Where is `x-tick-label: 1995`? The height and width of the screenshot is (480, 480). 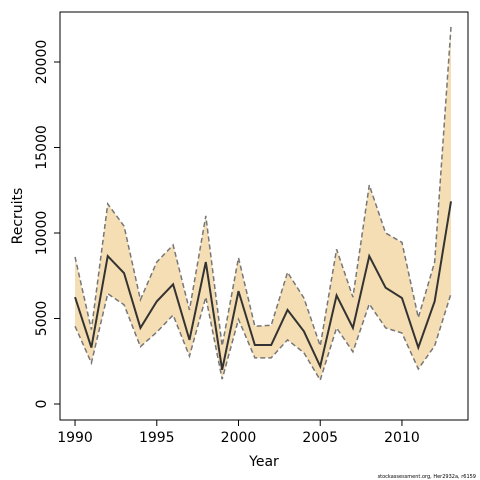
x-tick-label: 1995 is located at coordinates (157, 438).